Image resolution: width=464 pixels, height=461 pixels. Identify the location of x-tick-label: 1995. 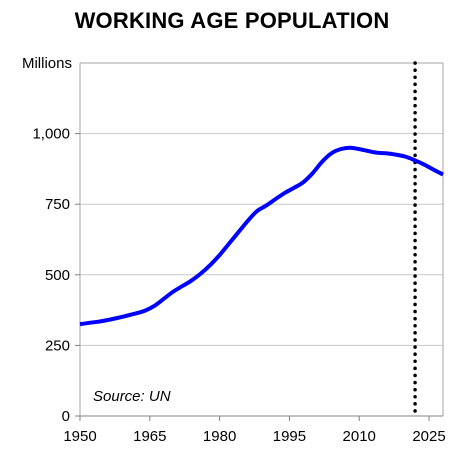
(289, 436).